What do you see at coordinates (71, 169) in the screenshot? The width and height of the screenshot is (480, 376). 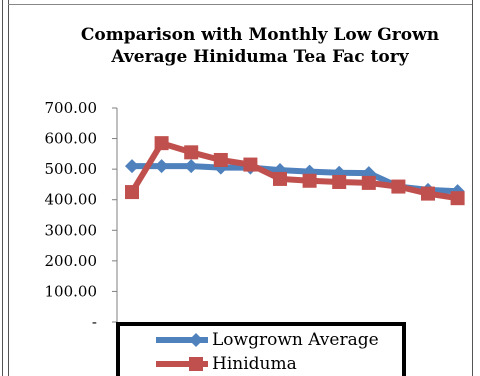 I see `y-tick-label: 500.00` at bounding box center [71, 169].